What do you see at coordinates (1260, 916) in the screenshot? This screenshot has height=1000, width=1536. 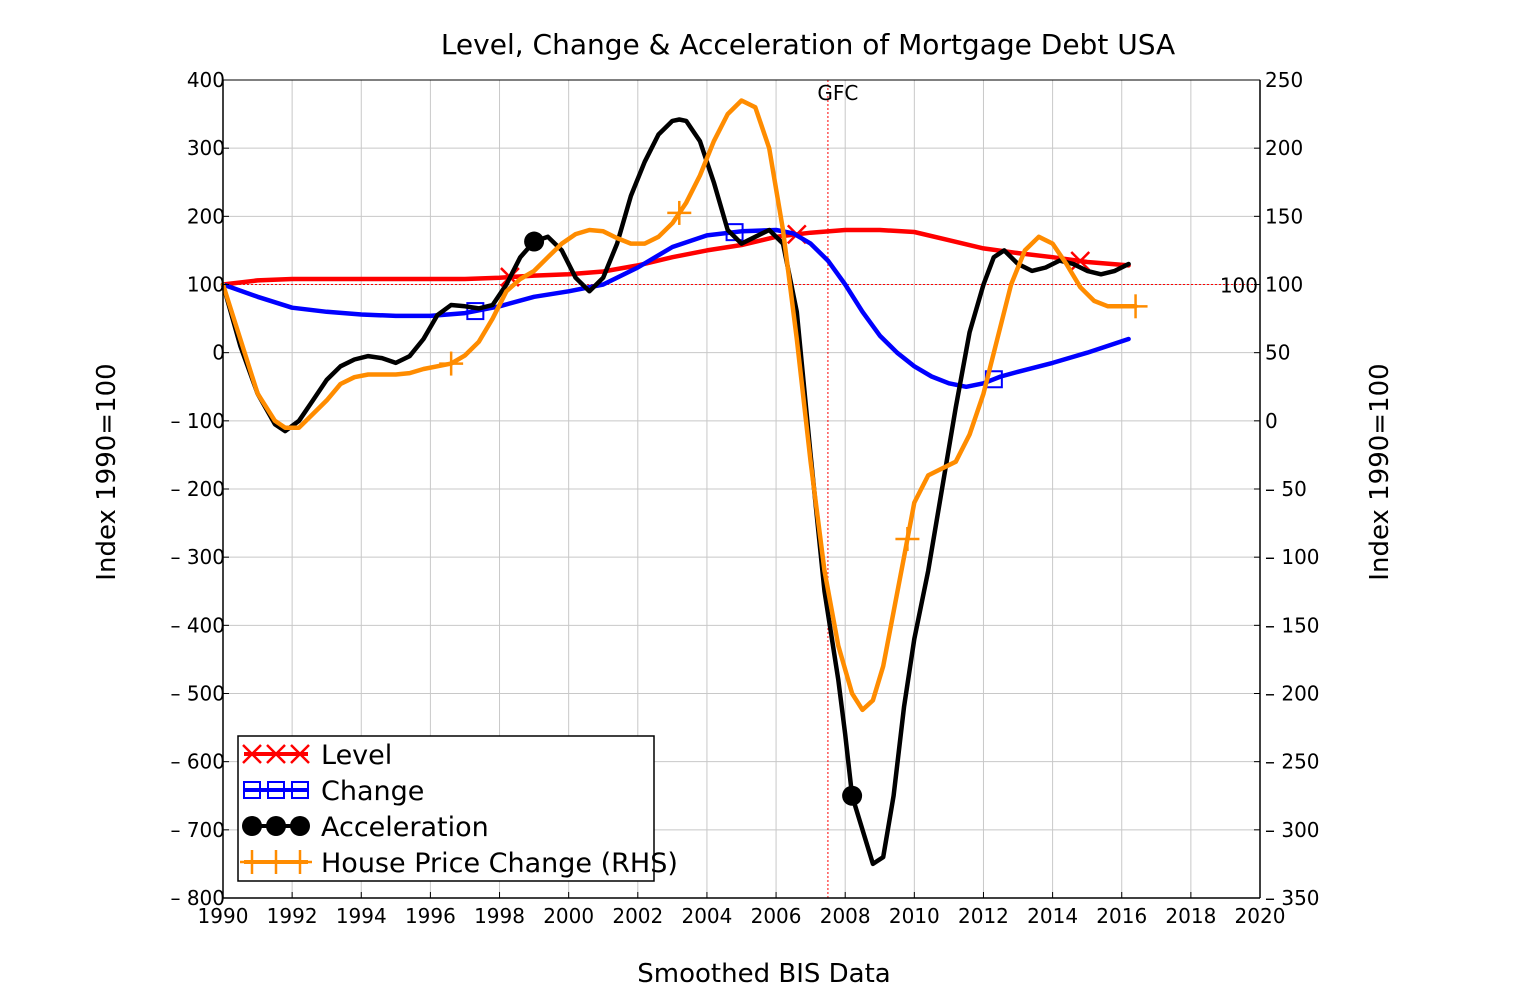 I see `x-tick-label: 2020` at bounding box center [1260, 916].